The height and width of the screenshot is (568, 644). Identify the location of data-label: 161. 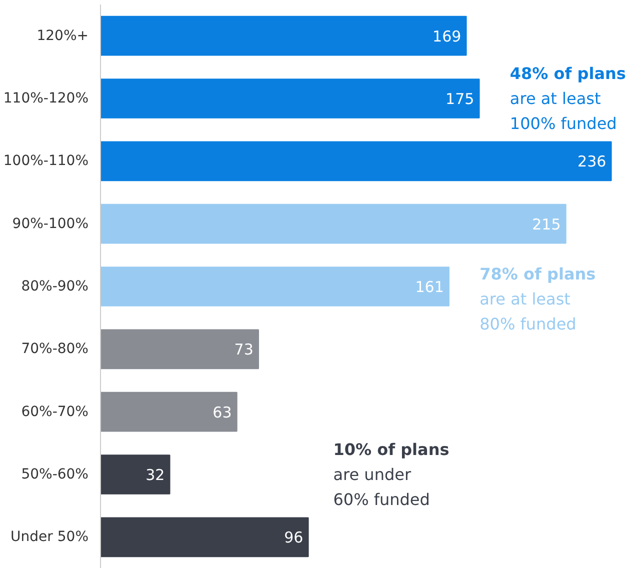
(429, 287).